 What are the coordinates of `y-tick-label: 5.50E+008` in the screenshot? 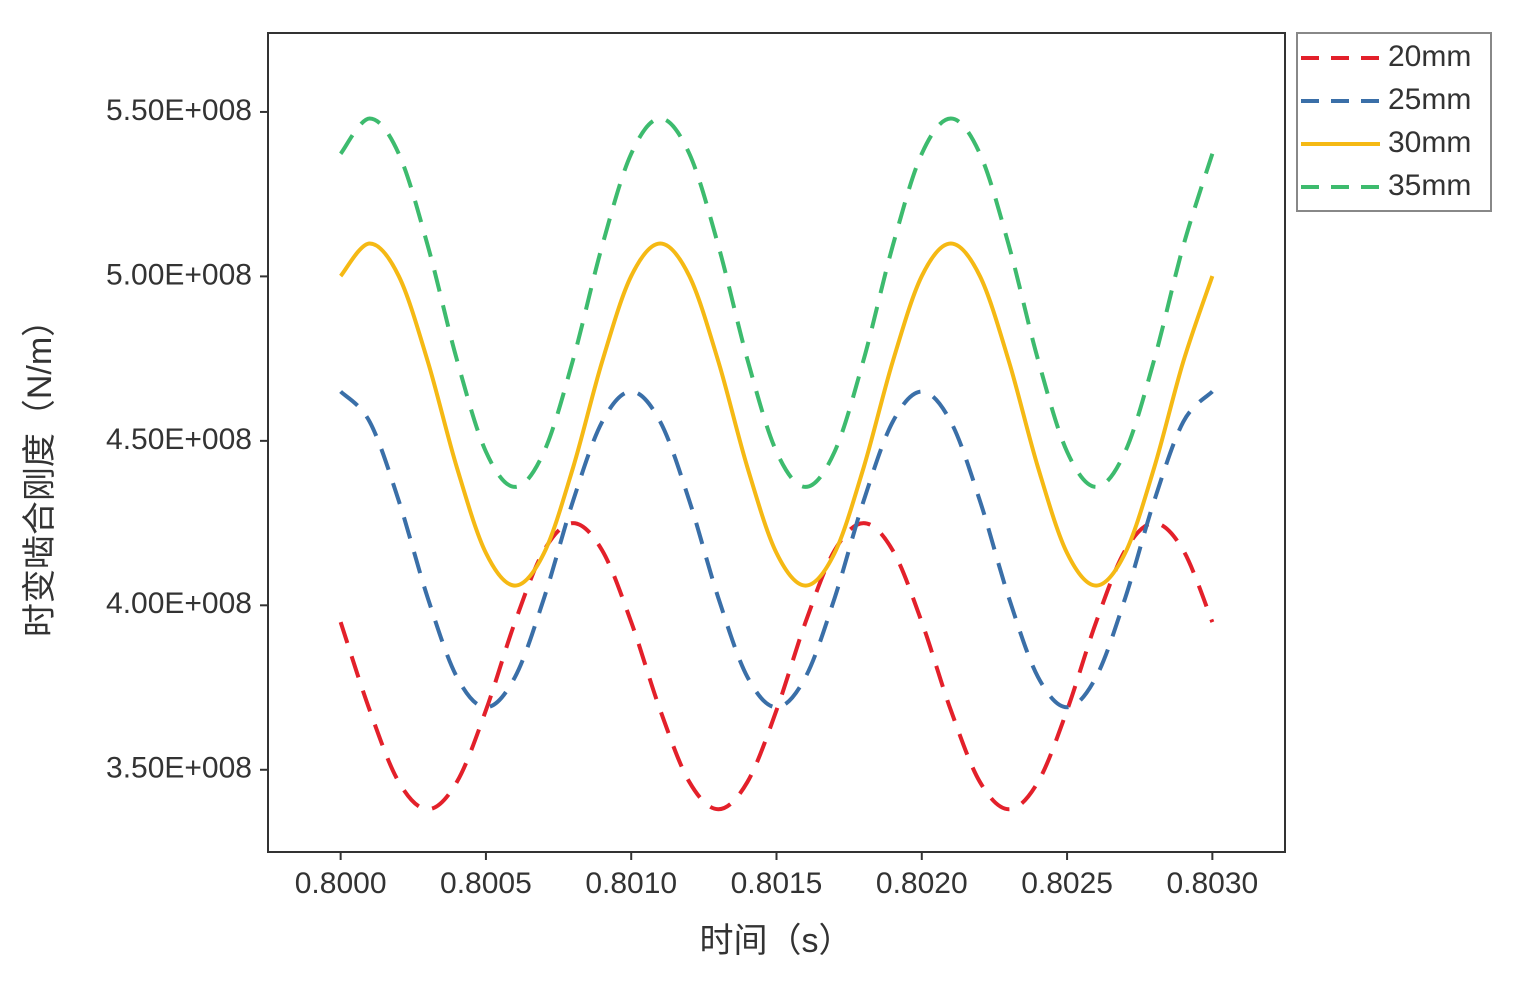 It's located at (179, 110).